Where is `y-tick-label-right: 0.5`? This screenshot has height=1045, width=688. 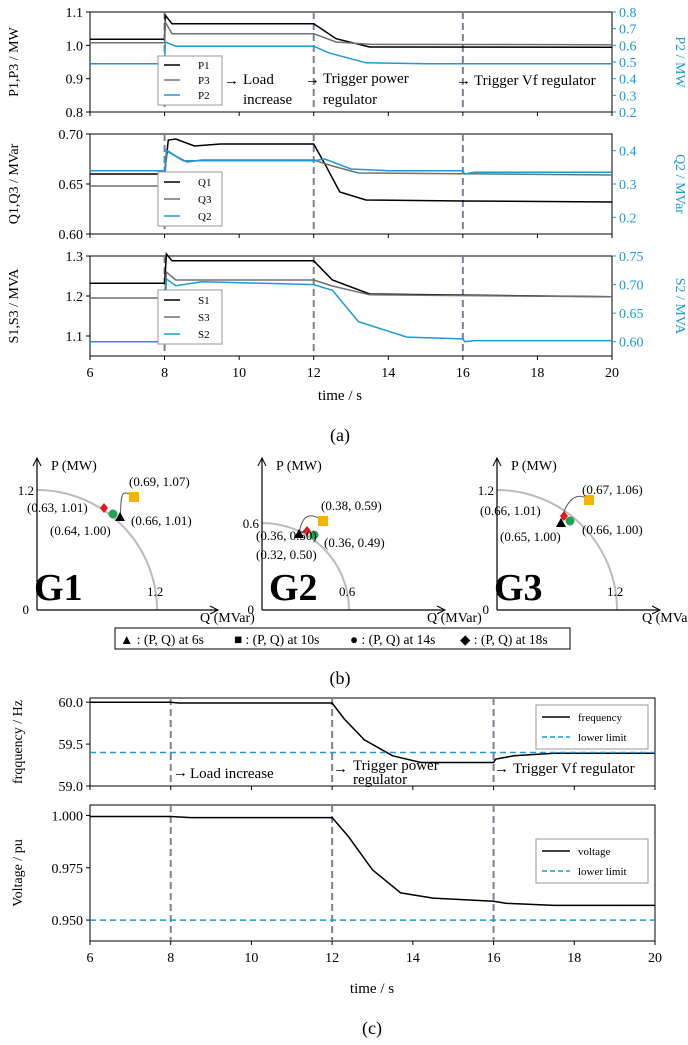 y-tick-label-right: 0.5 is located at coordinates (628, 63).